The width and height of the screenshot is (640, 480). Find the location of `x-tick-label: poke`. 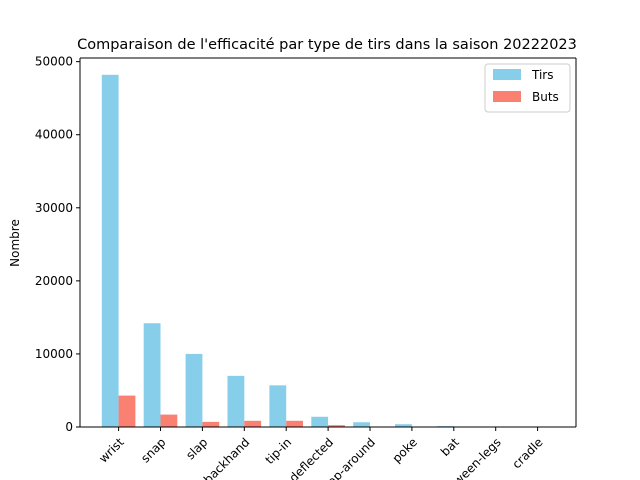

x-tick-label: poke is located at coordinates (405, 450).